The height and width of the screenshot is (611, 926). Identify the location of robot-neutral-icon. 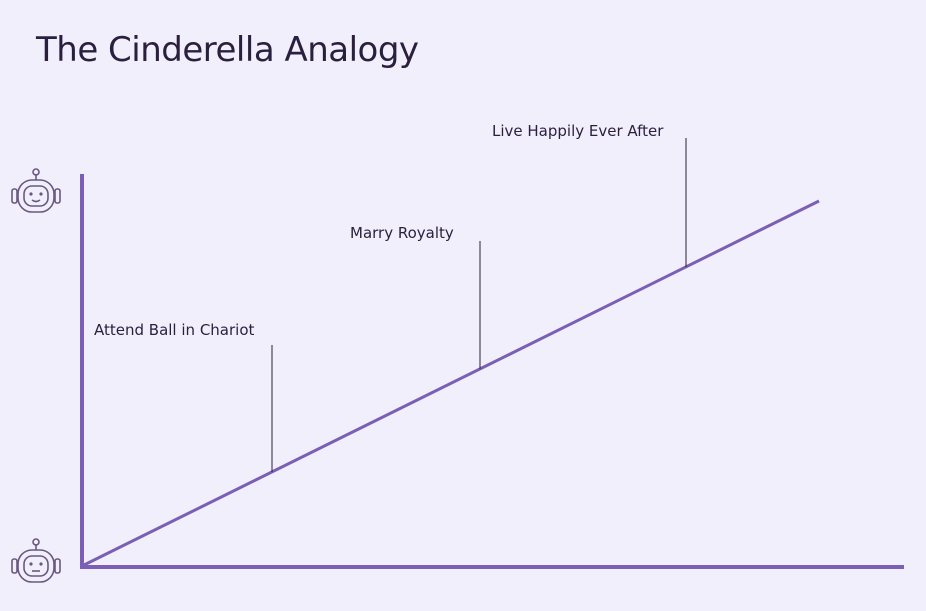
(36, 560).